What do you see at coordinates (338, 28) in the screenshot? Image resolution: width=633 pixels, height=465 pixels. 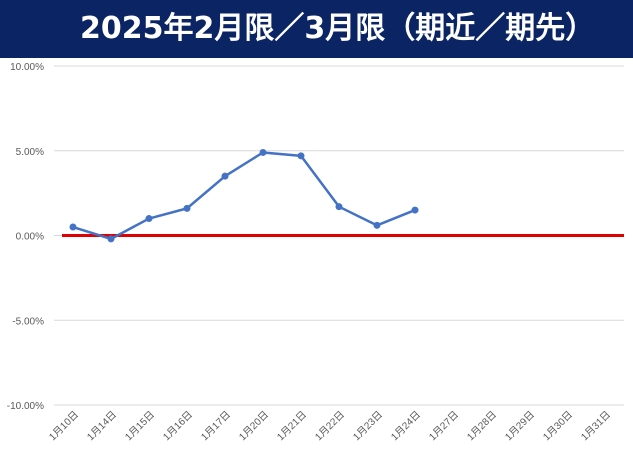 I see `chart-title: 2025年2月限／3月限（期近／期先）` at bounding box center [338, 28].